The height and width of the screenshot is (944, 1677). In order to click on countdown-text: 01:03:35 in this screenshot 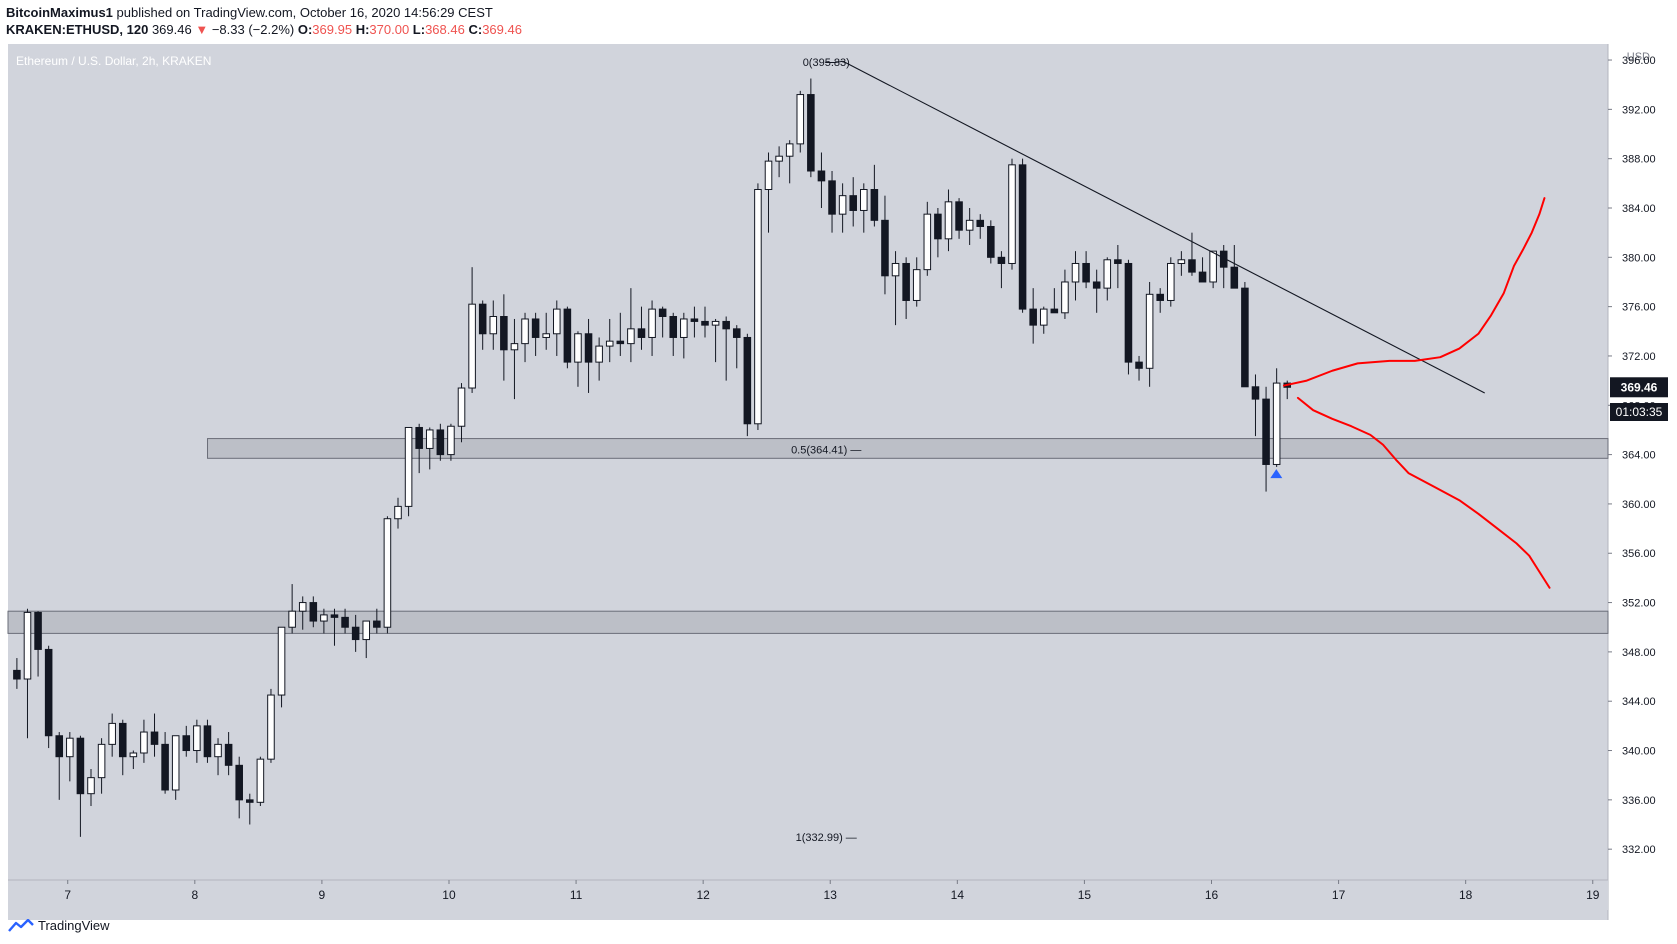, I will do `click(1639, 412)`.